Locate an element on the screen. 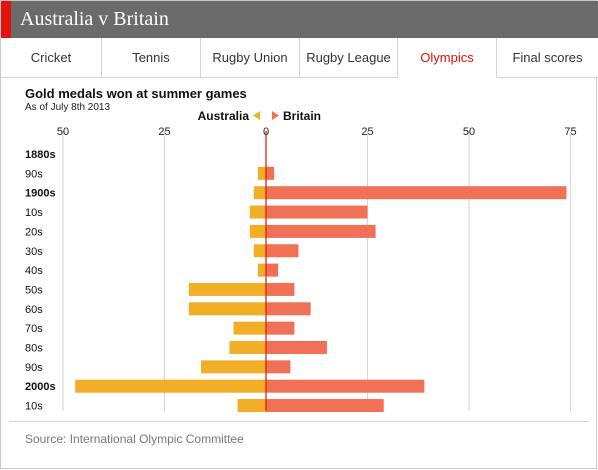 This screenshot has width=598, height=470. legend-label-australia: Australia is located at coordinates (224, 116).